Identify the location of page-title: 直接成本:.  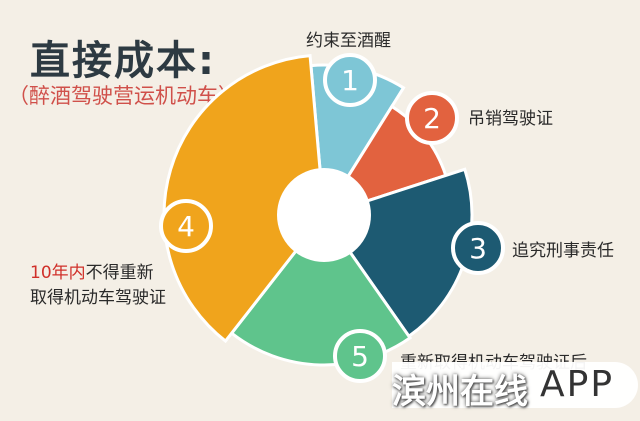
(123, 61).